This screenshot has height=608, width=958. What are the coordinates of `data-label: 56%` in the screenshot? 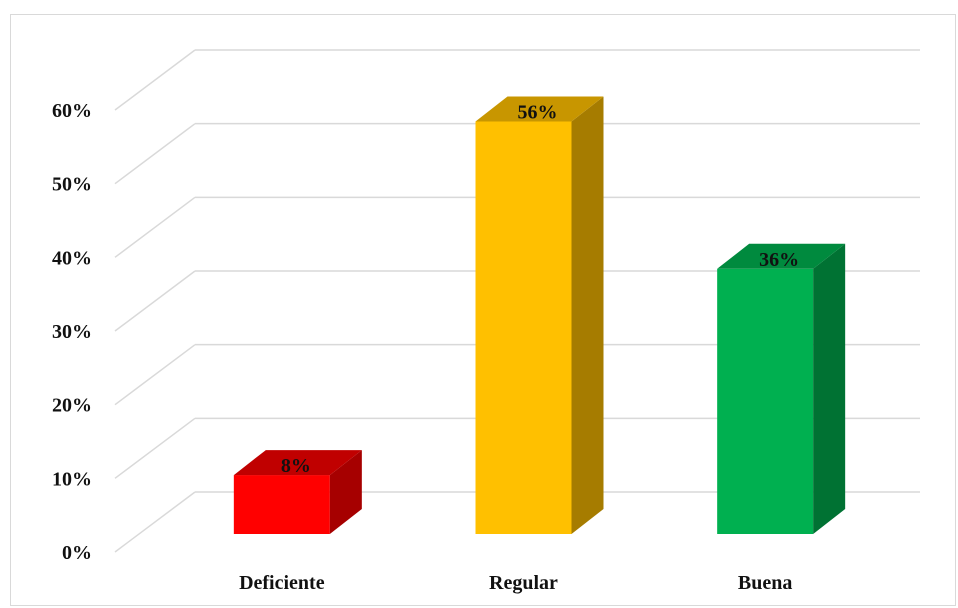 It's located at (538, 112).